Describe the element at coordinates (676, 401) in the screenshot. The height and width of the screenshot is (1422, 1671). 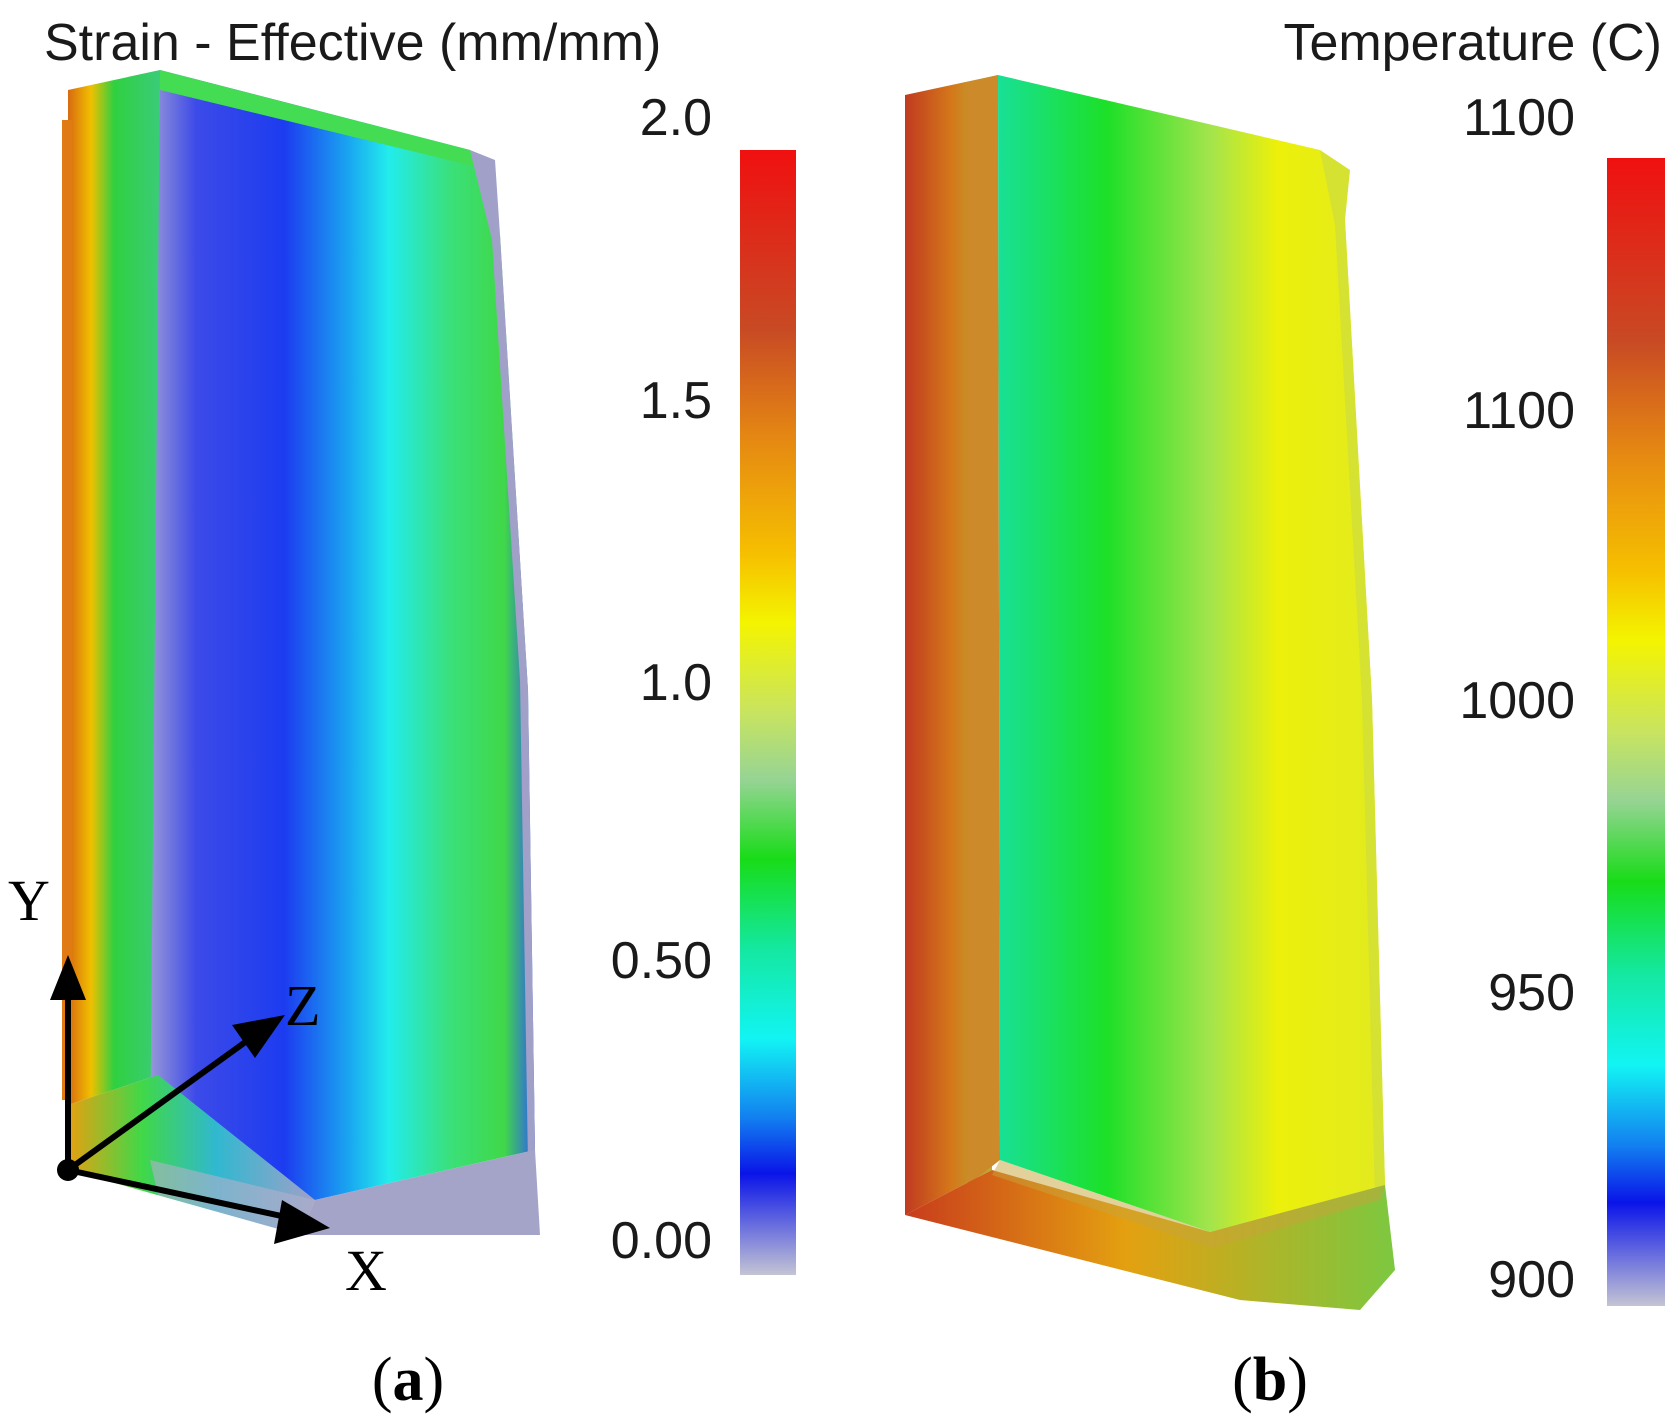
I see `strain-colorbar-tick: 1.5` at that location.